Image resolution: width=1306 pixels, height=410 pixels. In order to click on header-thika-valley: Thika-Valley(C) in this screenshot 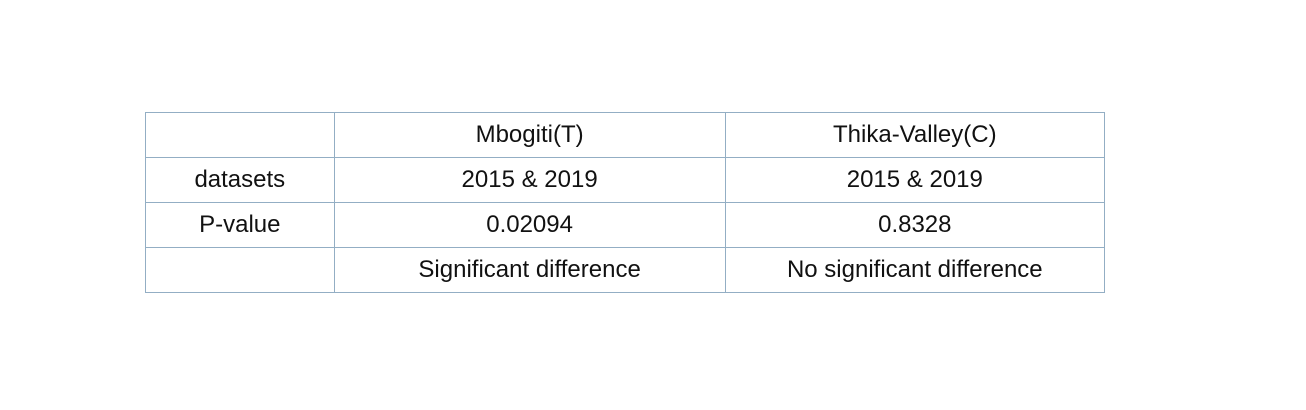, I will do `click(915, 135)`.